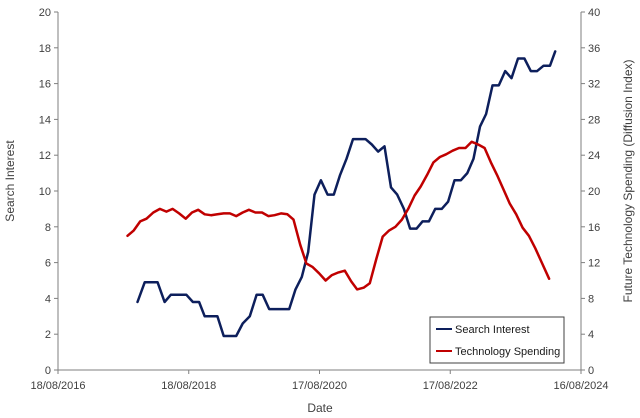 This screenshot has height=418, width=640. I want to click on left-y-tick-label: 18, so click(45, 49).